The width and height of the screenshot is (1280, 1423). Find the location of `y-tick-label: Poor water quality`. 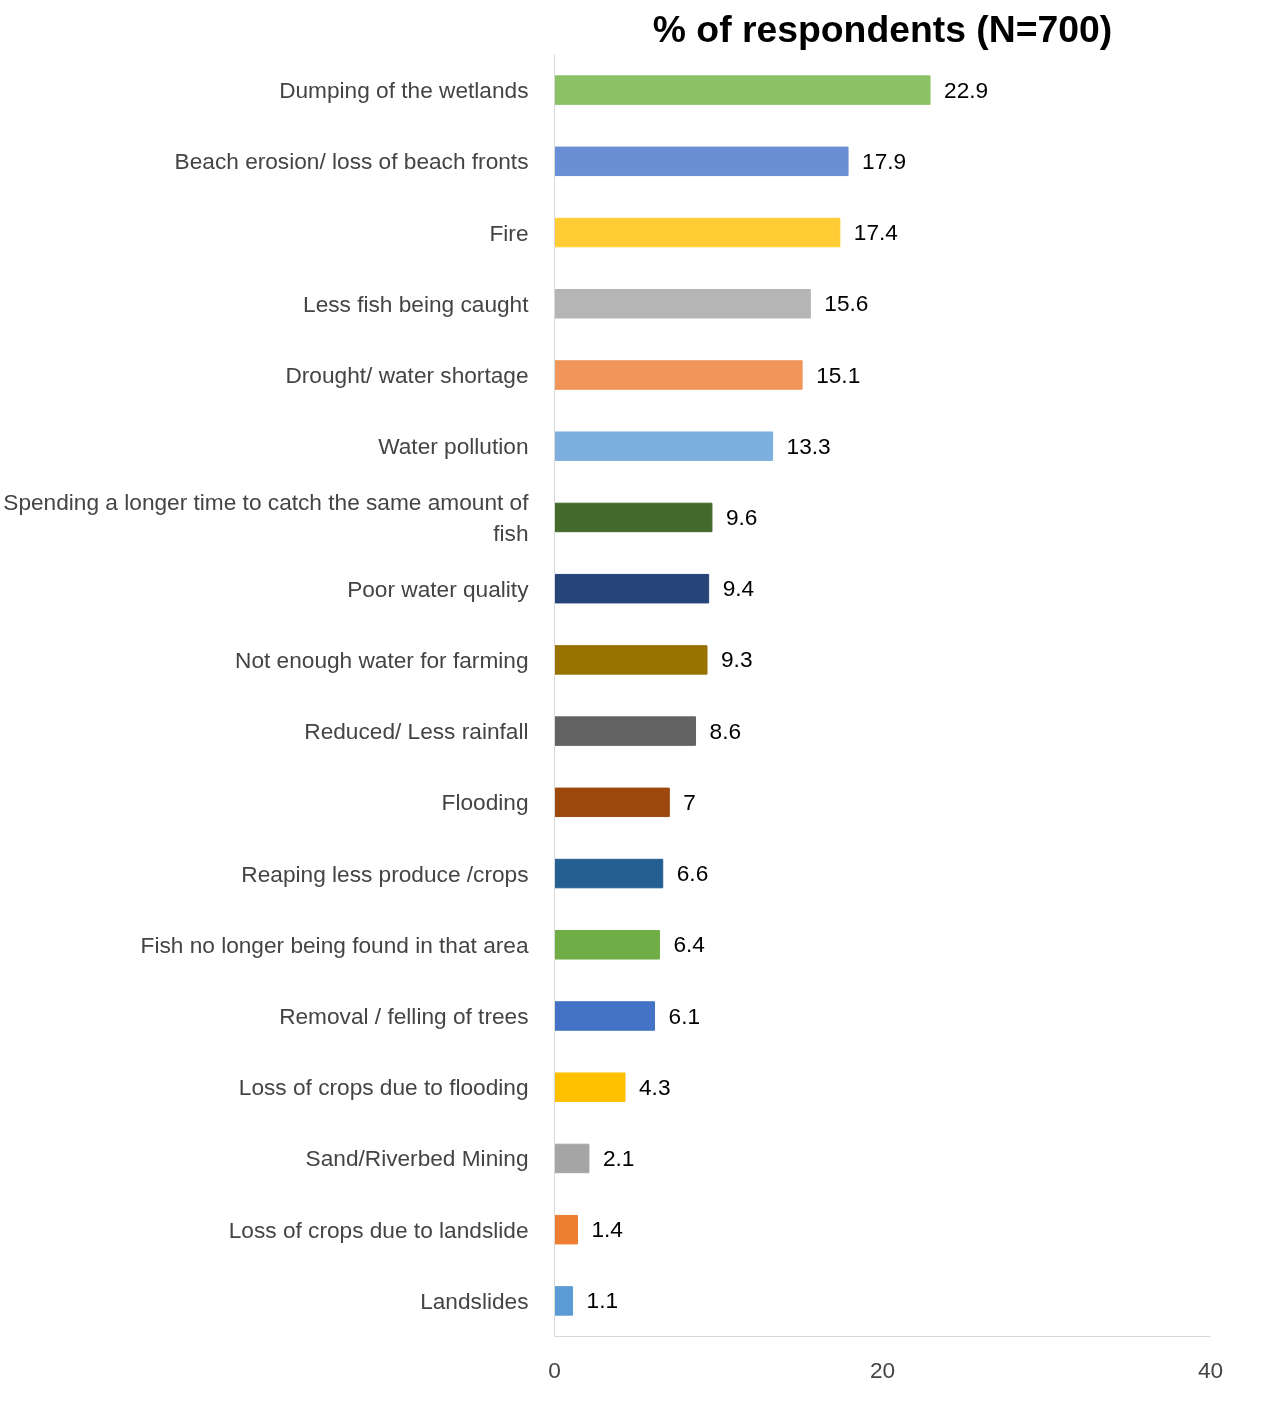

y-tick-label: Poor water quality is located at coordinates (438, 588).